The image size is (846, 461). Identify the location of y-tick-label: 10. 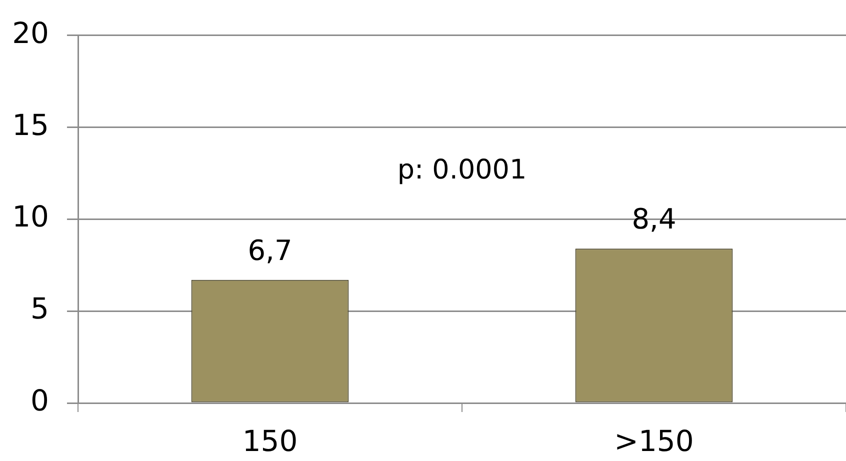
(30, 217).